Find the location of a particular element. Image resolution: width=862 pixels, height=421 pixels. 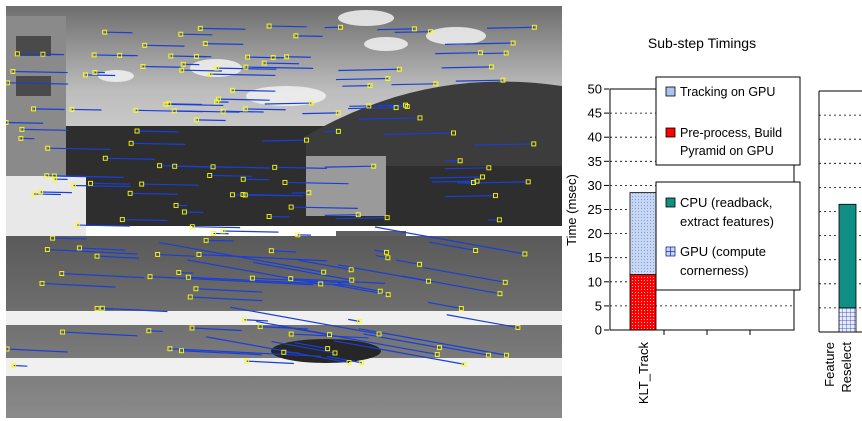

y-tick-label: 50 is located at coordinates (595, 89).